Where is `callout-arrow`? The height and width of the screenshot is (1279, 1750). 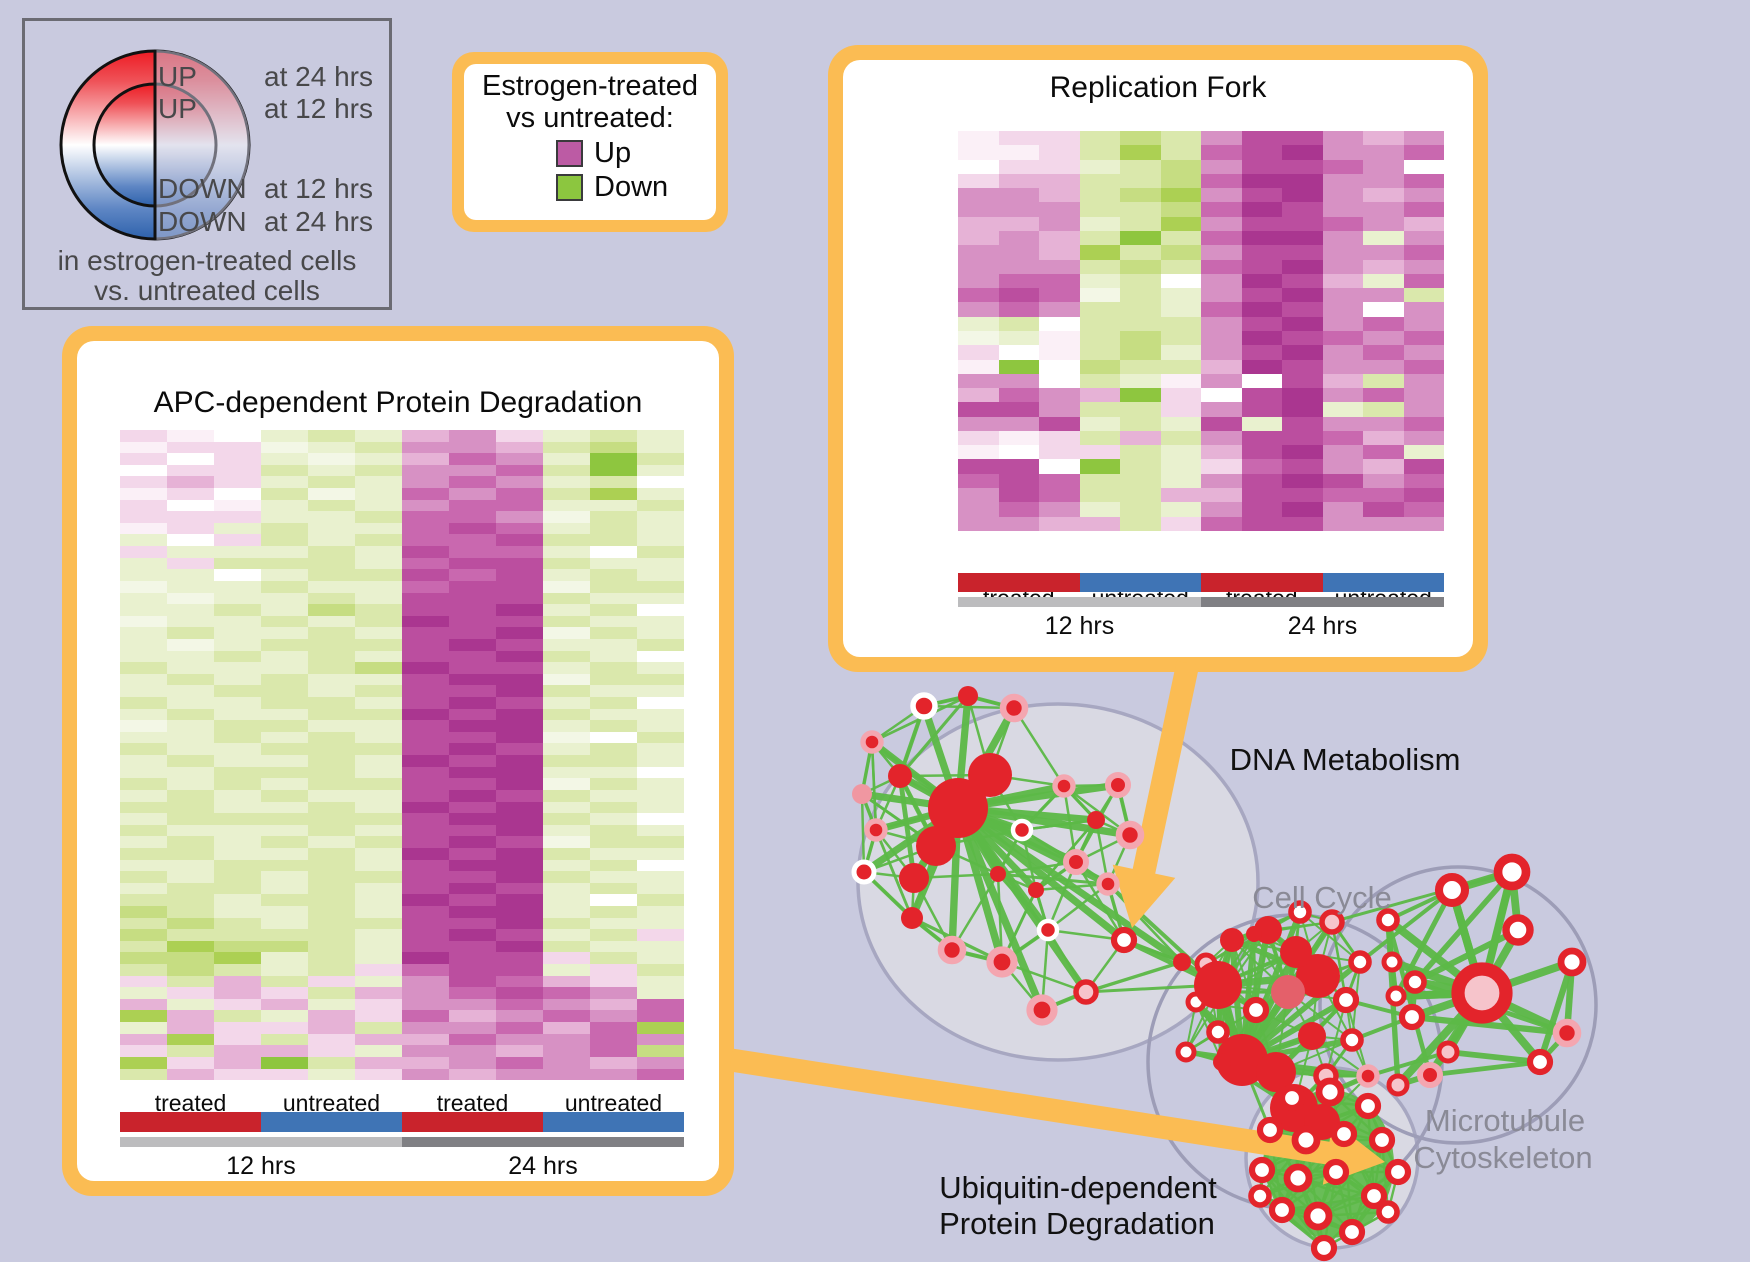 callout-arrow is located at coordinates (1057, 1116).